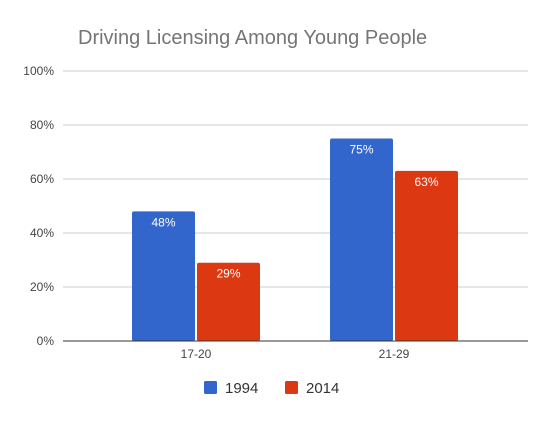 Image resolution: width=550 pixels, height=421 pixels. Describe the element at coordinates (295, 354) in the screenshot. I see `x-axis-categories: 17-20 21-29` at that location.